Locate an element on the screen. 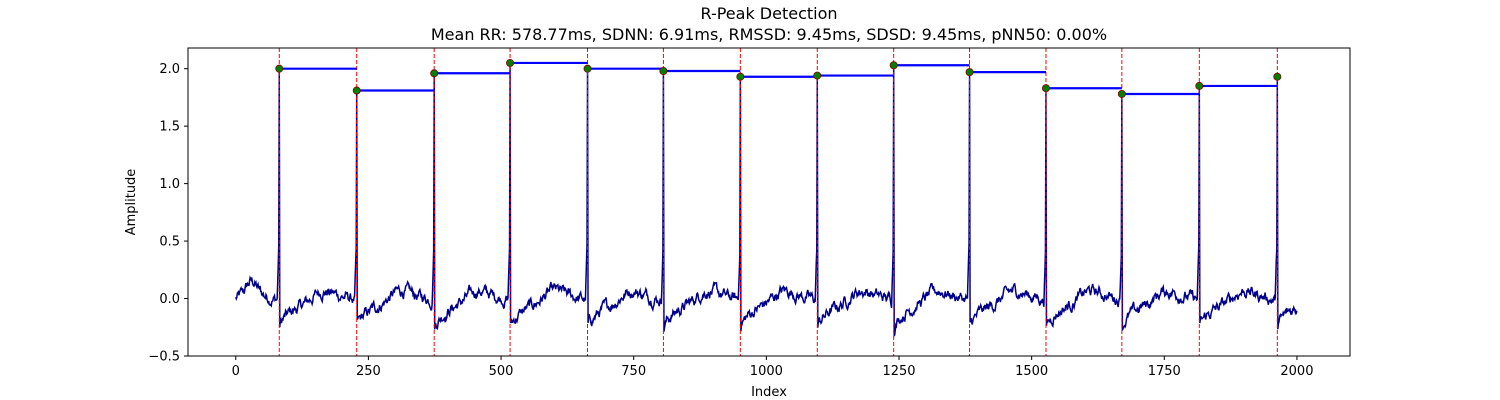 The image size is (1500, 400). y-tick-label: 1.5 is located at coordinates (169, 127).